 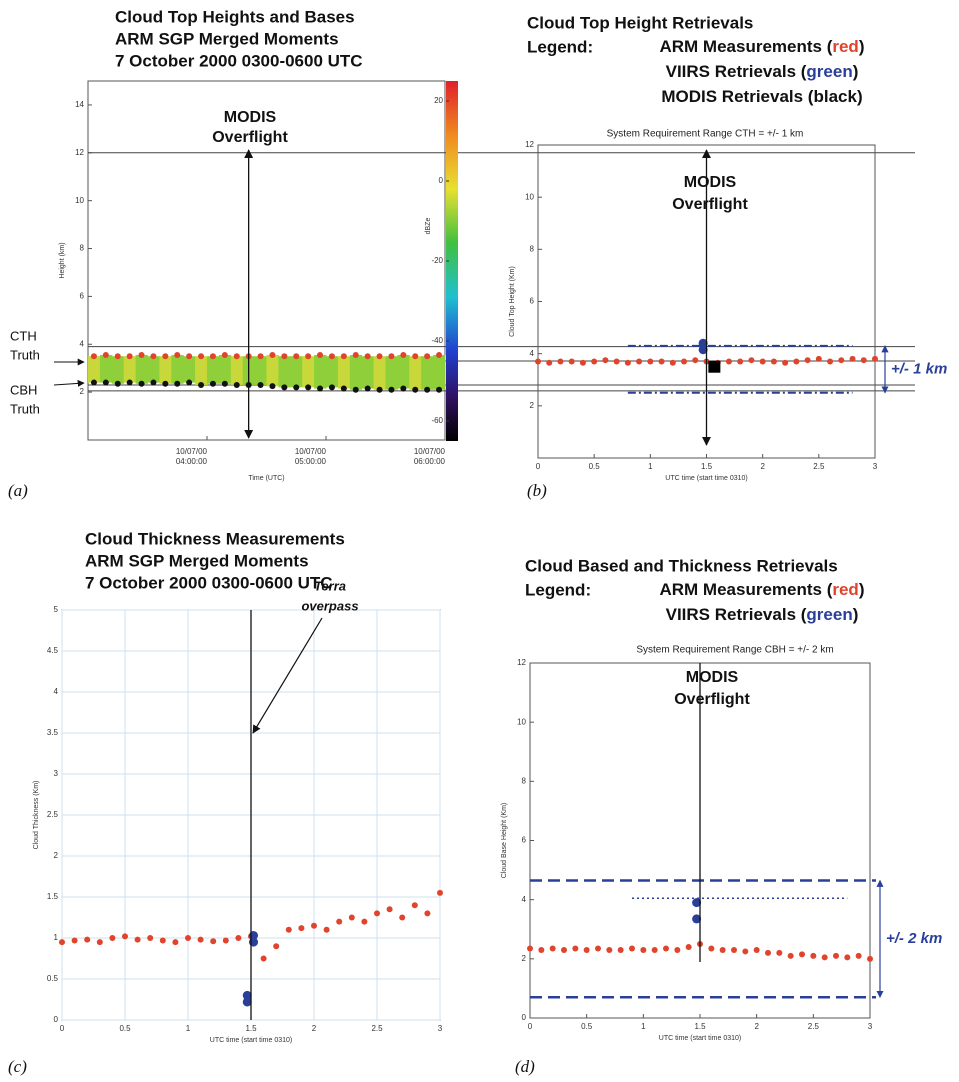 What do you see at coordinates (441, 180) in the screenshot?
I see `colorbar-tick-label: 0` at bounding box center [441, 180].